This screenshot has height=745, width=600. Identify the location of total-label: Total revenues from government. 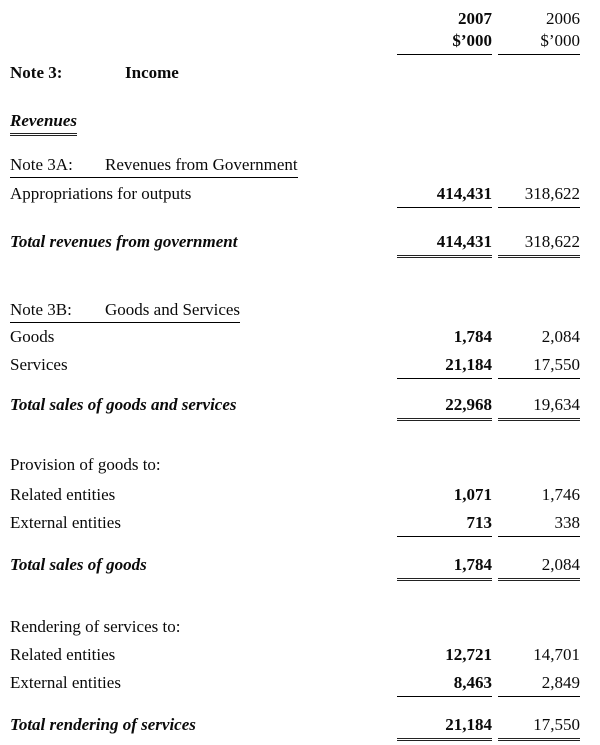
(124, 241).